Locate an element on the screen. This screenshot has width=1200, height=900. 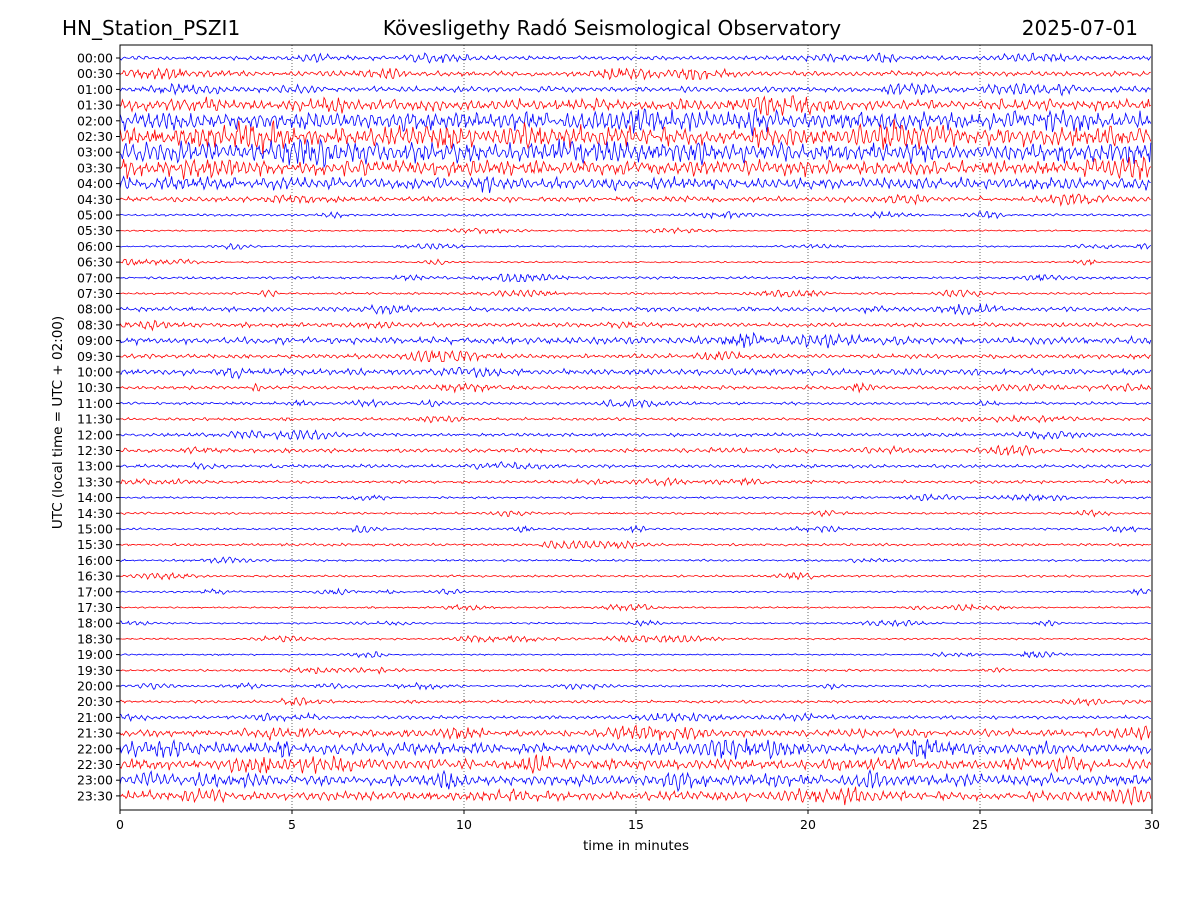
y-tick-label: 14:30 is located at coordinates (95, 513).